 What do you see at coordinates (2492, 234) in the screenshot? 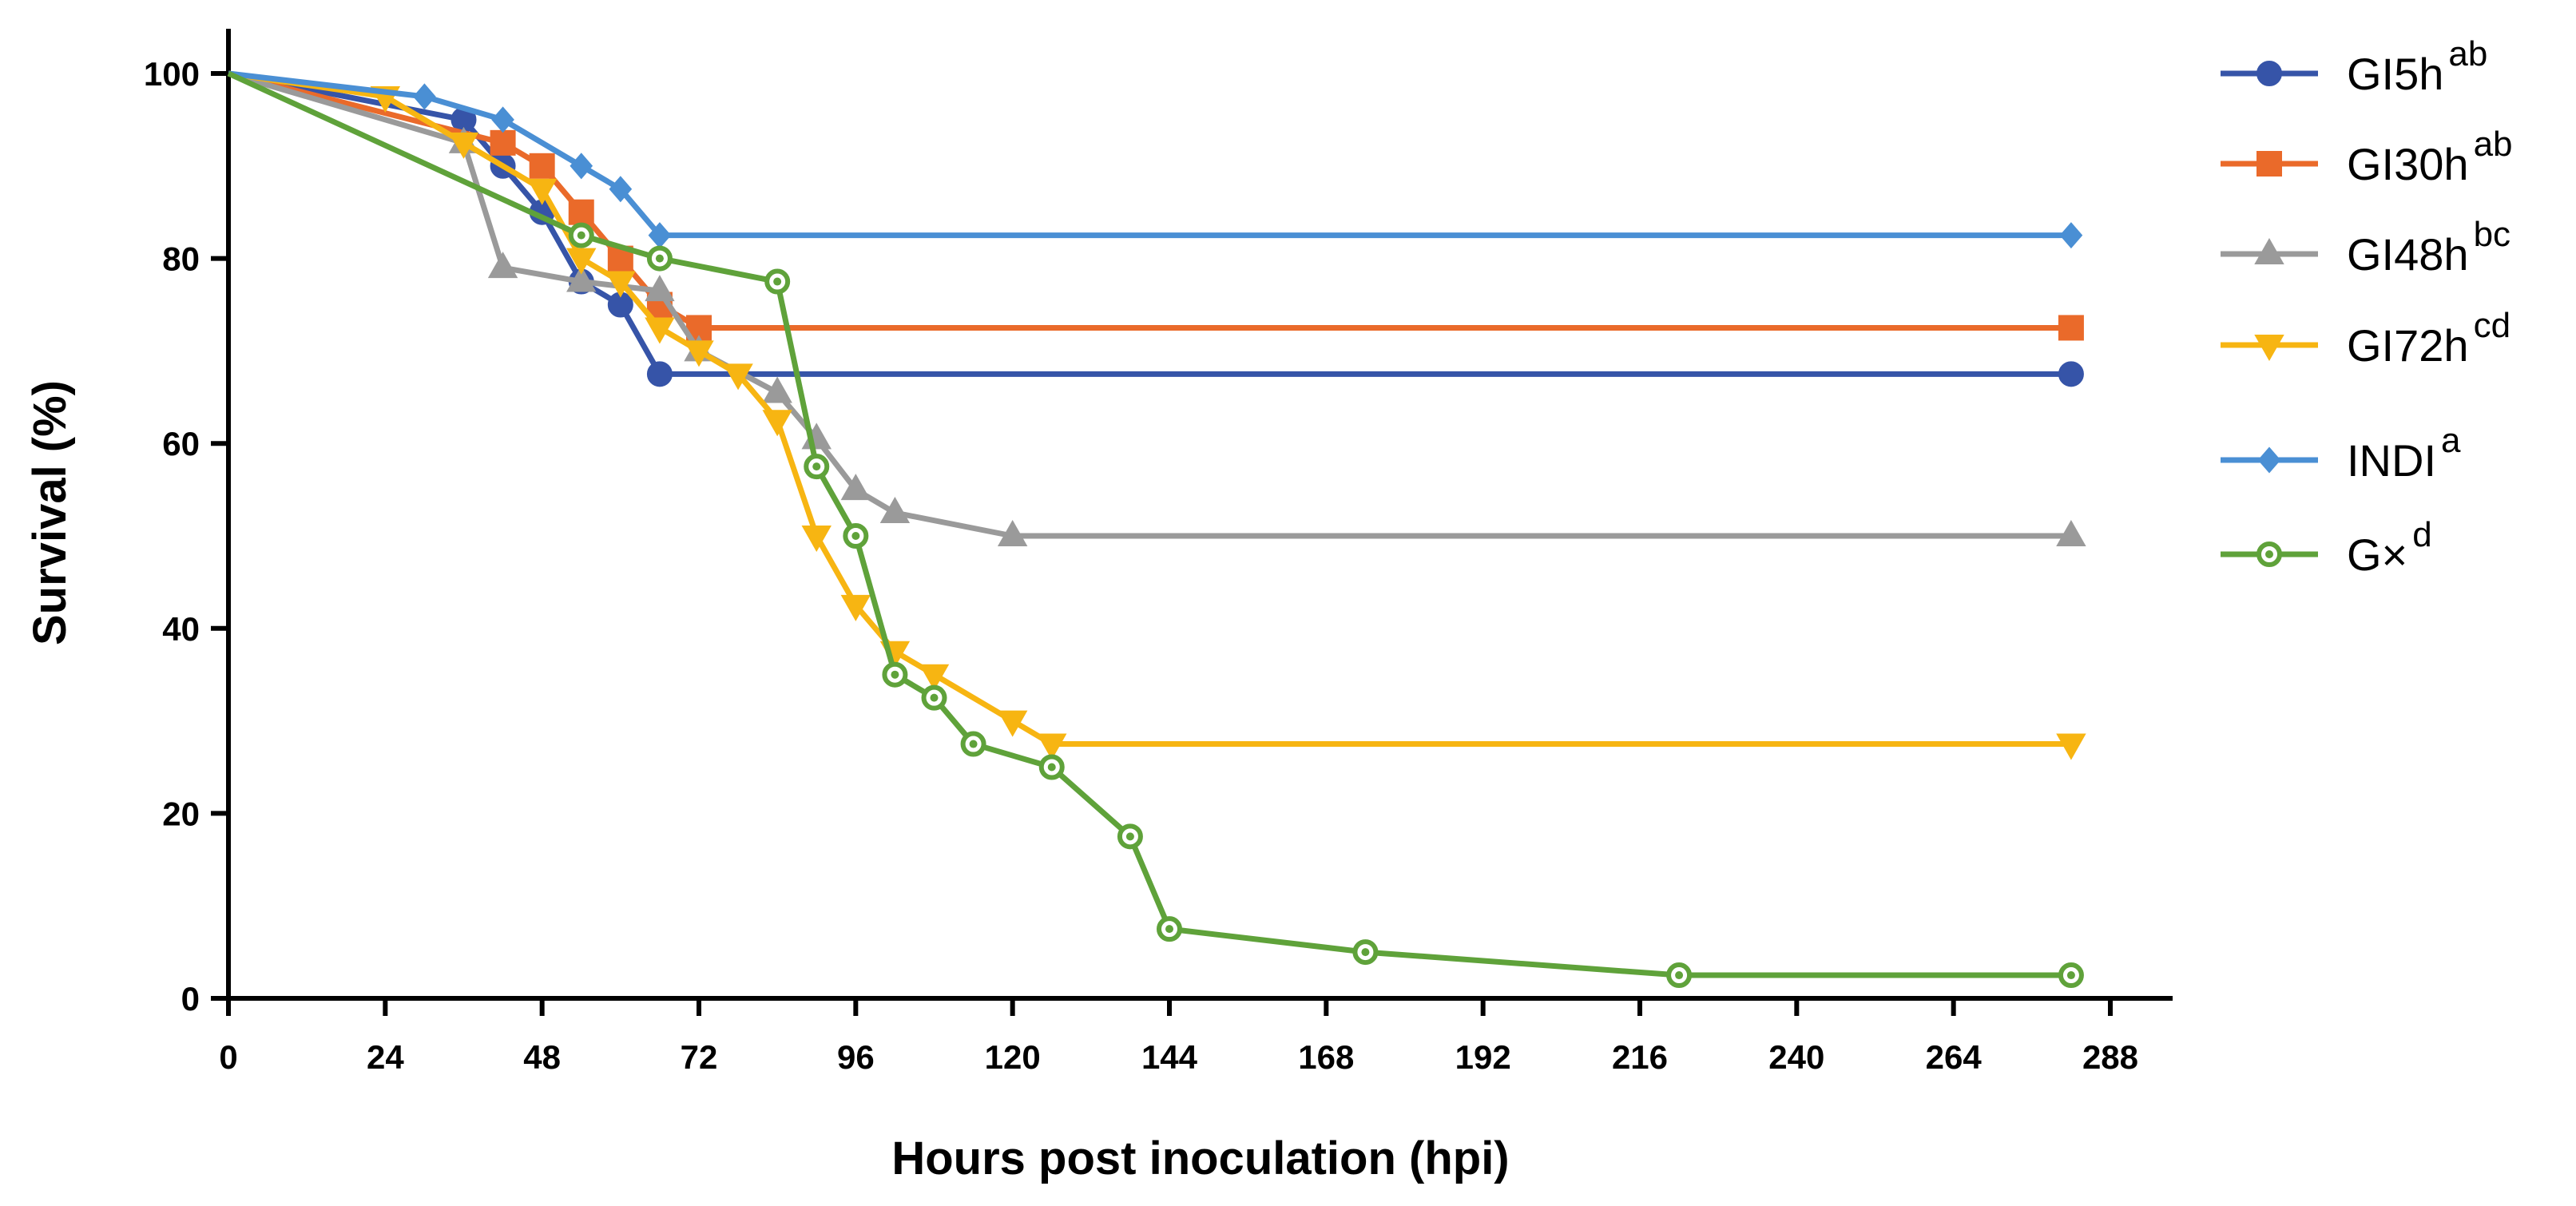
I see `legend-label-superscript: bc` at bounding box center [2492, 234].